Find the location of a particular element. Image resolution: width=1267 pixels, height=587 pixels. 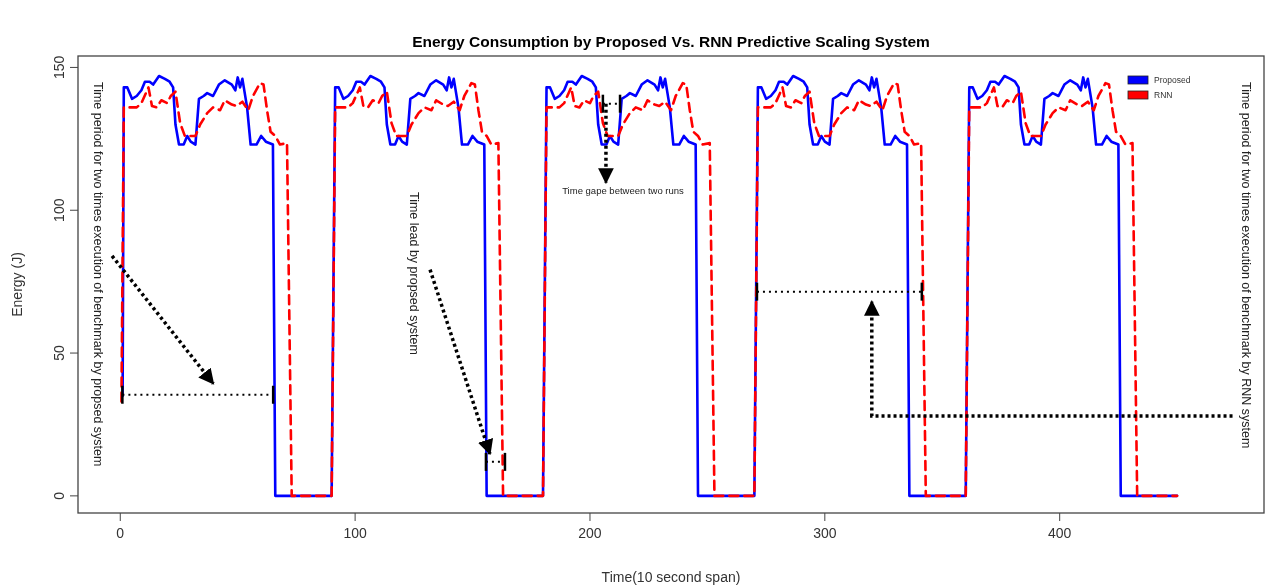

annotation: Time gape between two runs is located at coordinates (623, 190).